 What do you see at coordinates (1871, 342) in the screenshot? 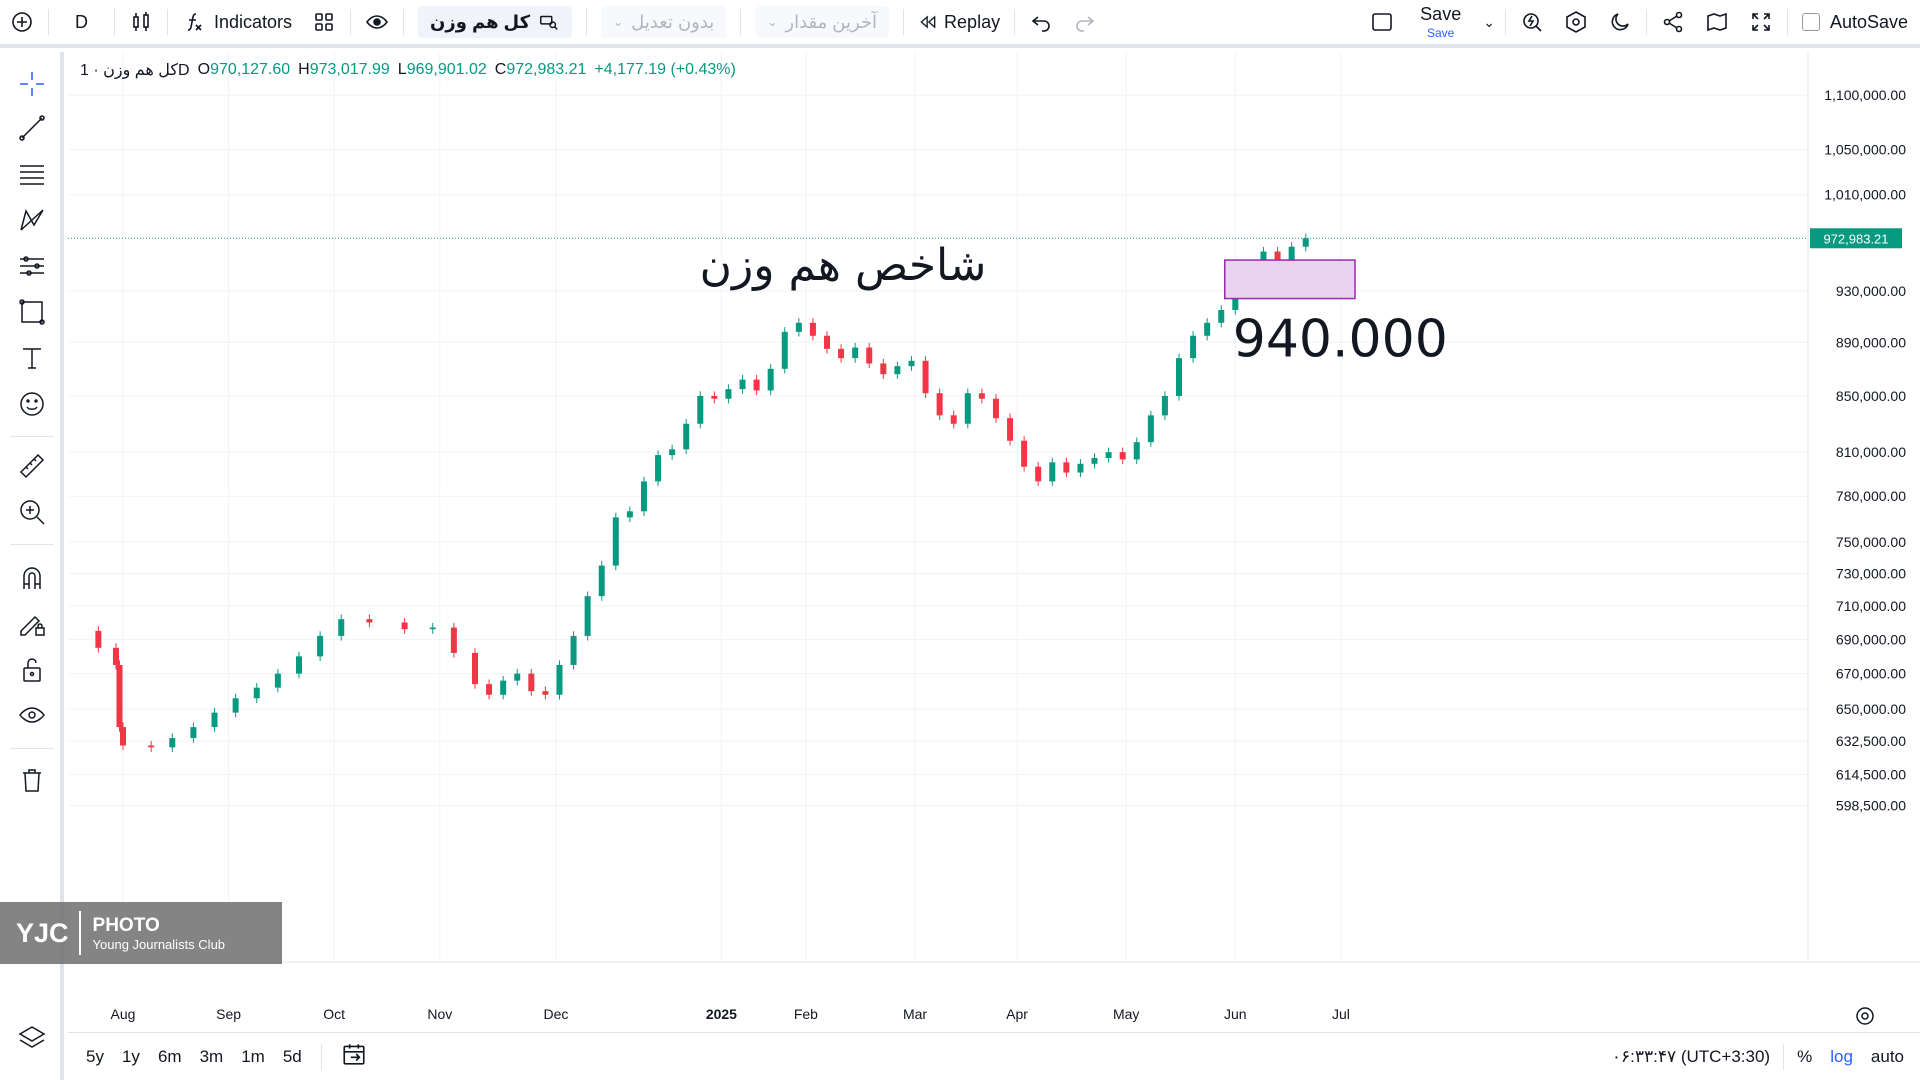
I see `price-tick-label: 890,000.00` at bounding box center [1871, 342].